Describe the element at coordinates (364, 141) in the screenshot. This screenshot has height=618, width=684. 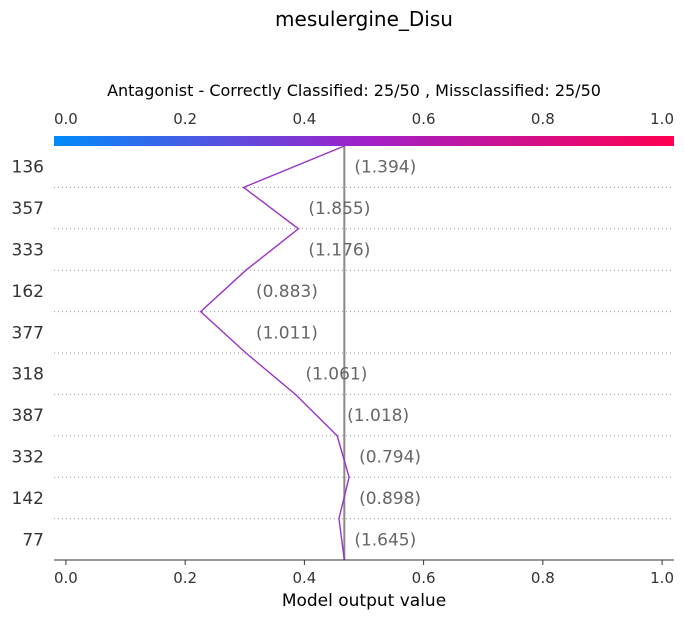
I see `colorbar` at that location.